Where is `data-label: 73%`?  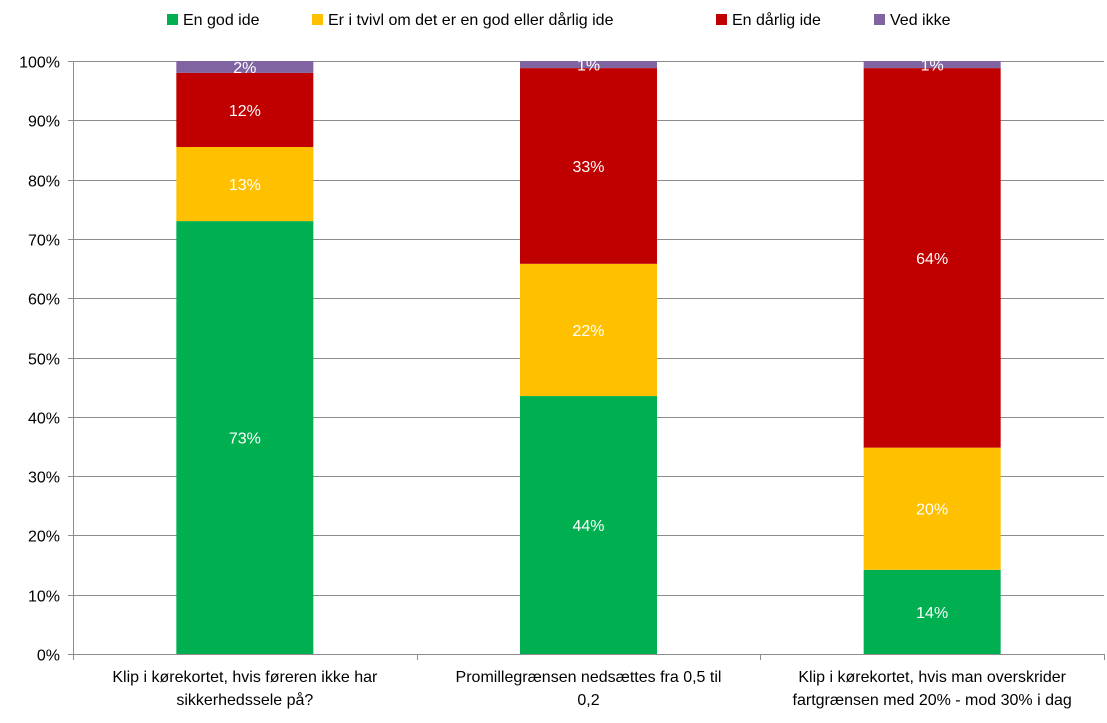
data-label: 73% is located at coordinates (245, 439).